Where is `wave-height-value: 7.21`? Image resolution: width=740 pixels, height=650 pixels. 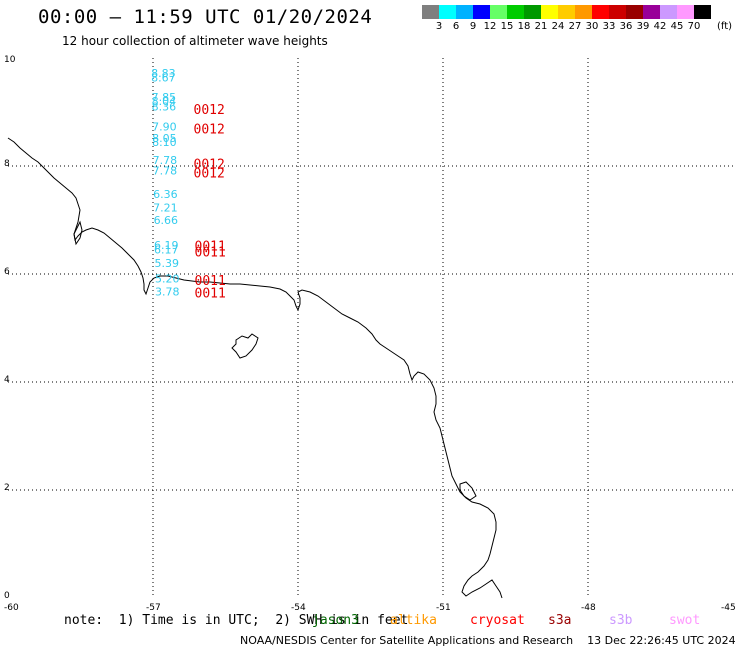 wave-height-value: 7.21 is located at coordinates (165, 208).